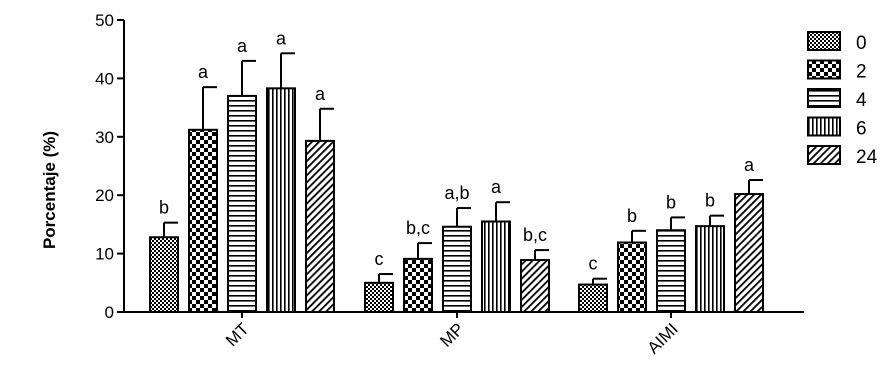 Image resolution: width=885 pixels, height=365 pixels. What do you see at coordinates (104, 195) in the screenshot?
I see `y-tick-label: 20` at bounding box center [104, 195].